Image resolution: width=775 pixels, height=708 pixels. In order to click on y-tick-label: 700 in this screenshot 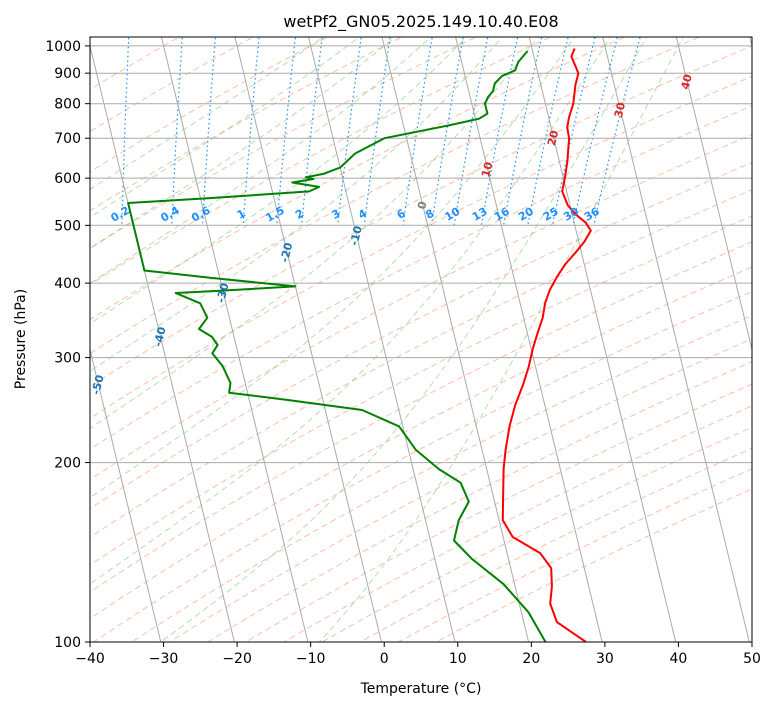, I will do `click(67, 139)`.